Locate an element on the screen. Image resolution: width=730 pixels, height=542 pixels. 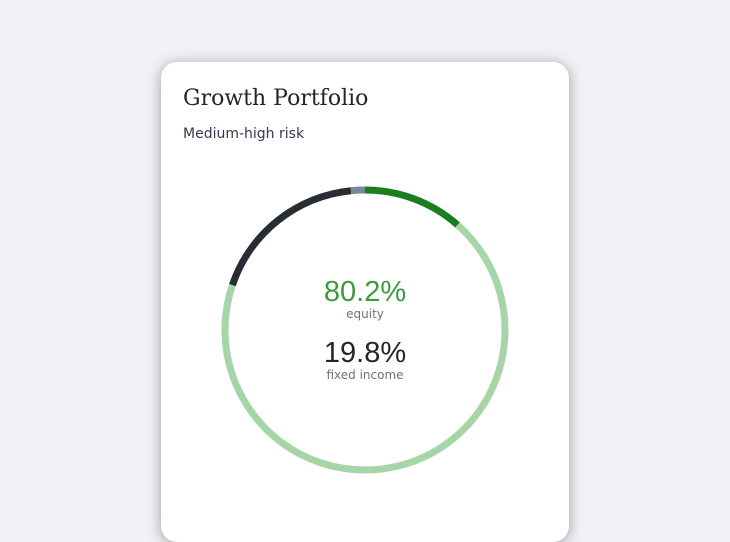
equity-label: equity is located at coordinates (365, 314).